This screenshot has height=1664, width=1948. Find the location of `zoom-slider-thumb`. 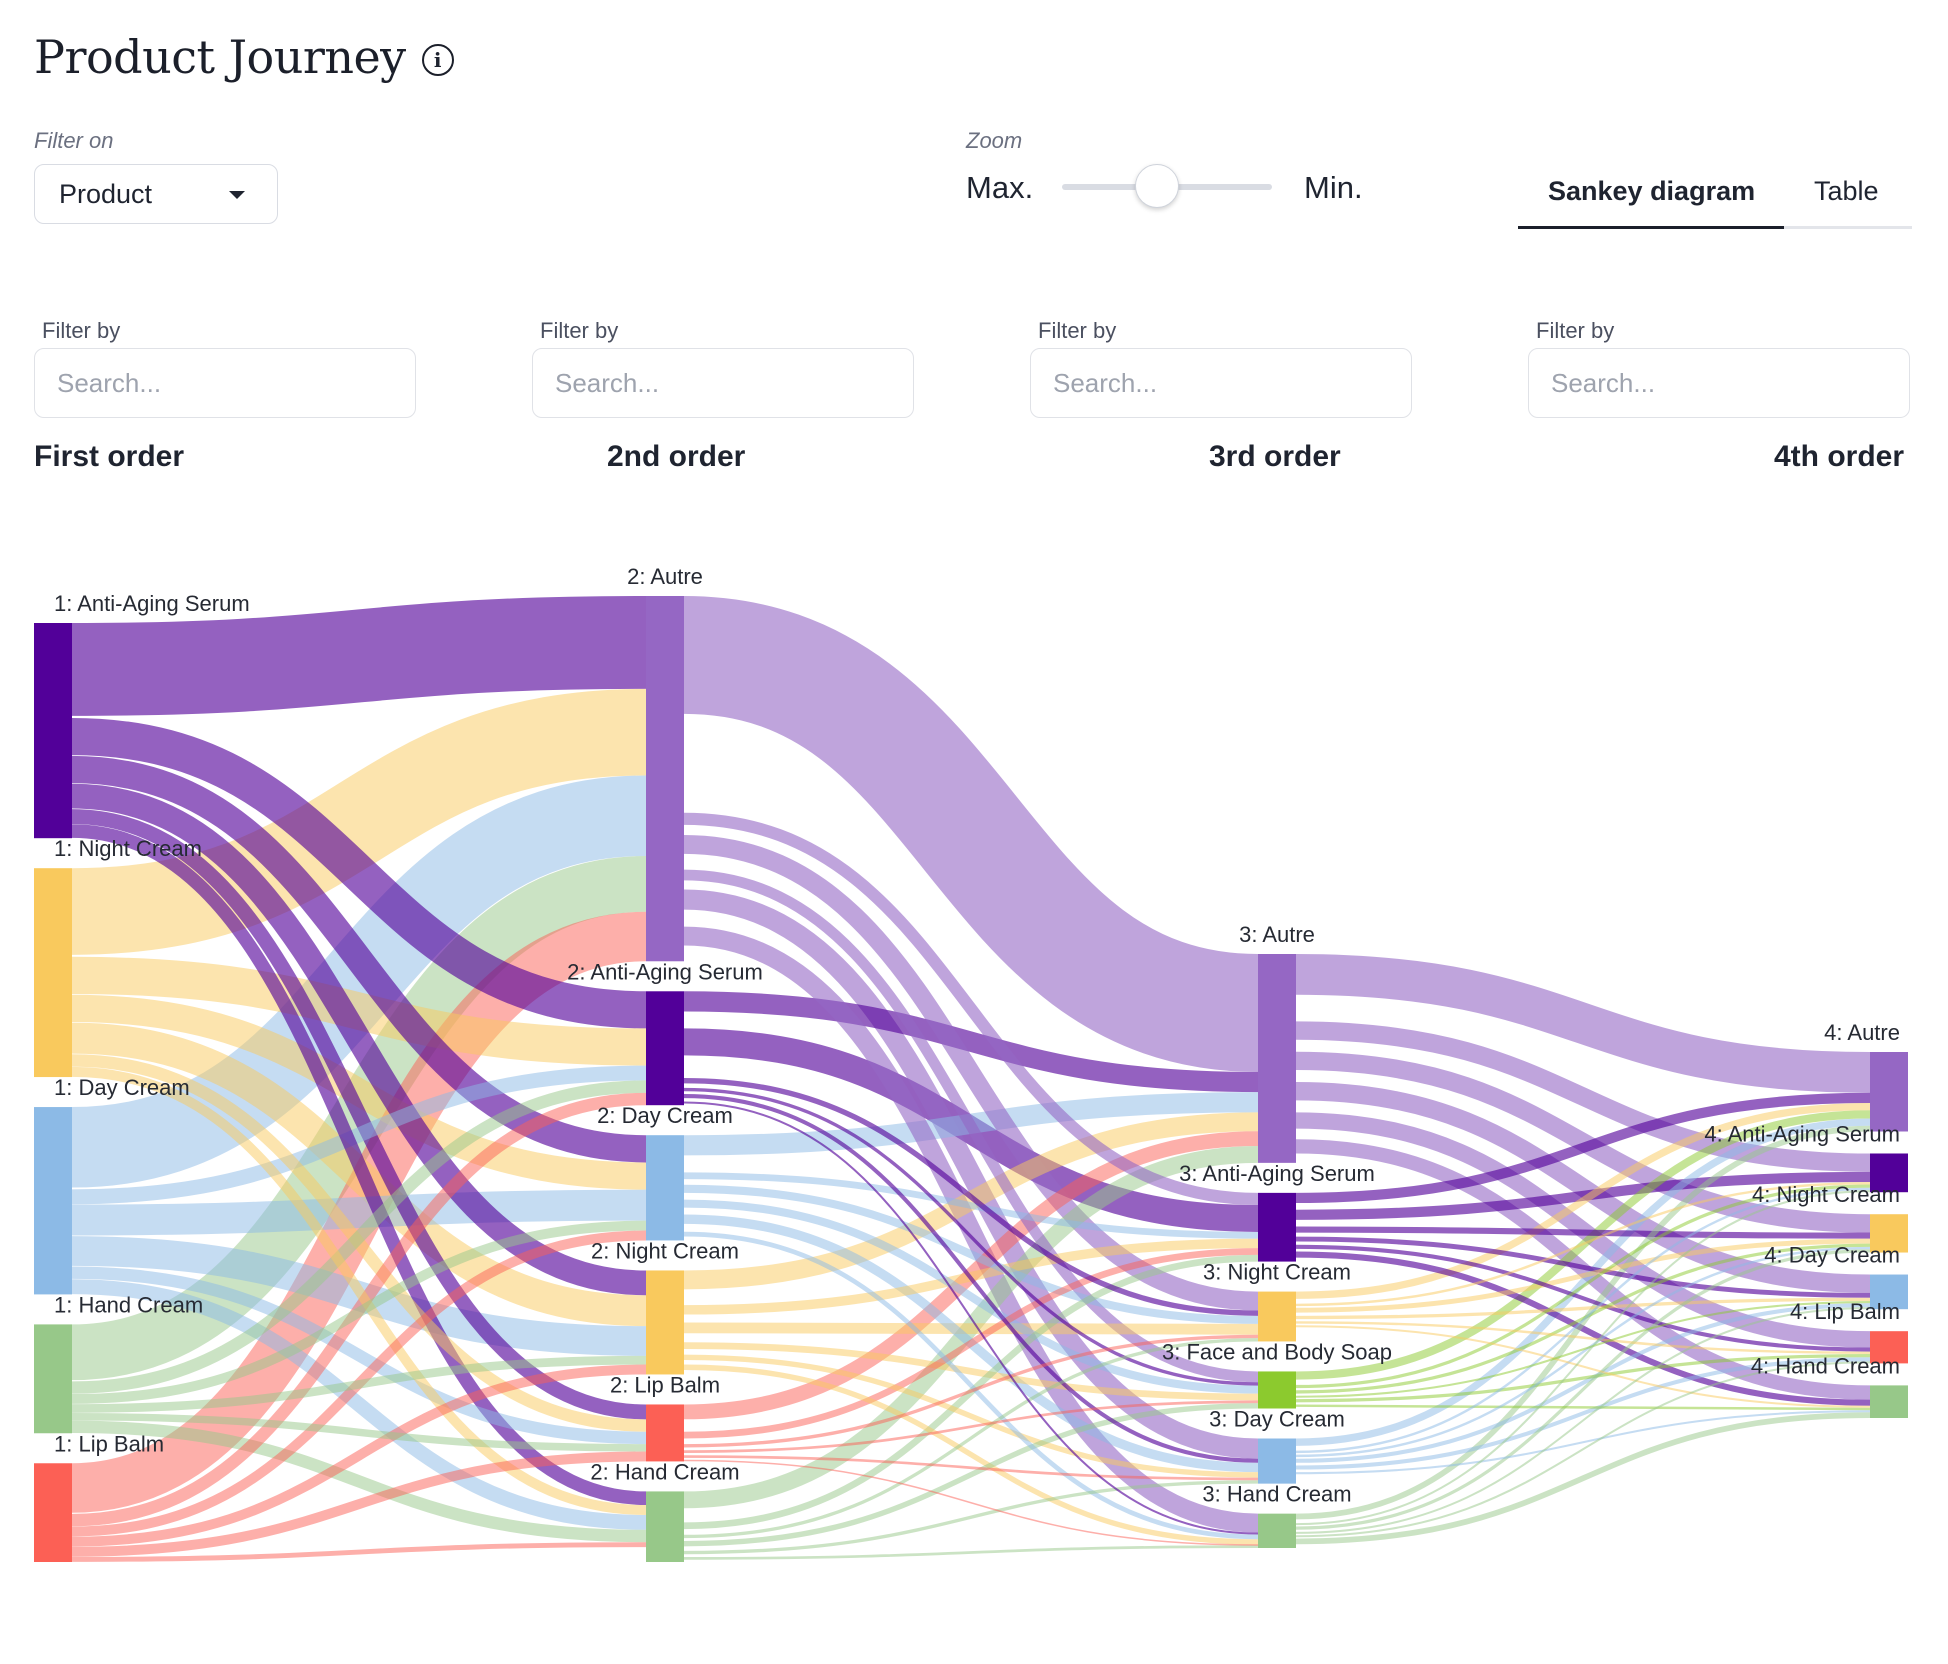

zoom-slider-thumb is located at coordinates (1156, 186).